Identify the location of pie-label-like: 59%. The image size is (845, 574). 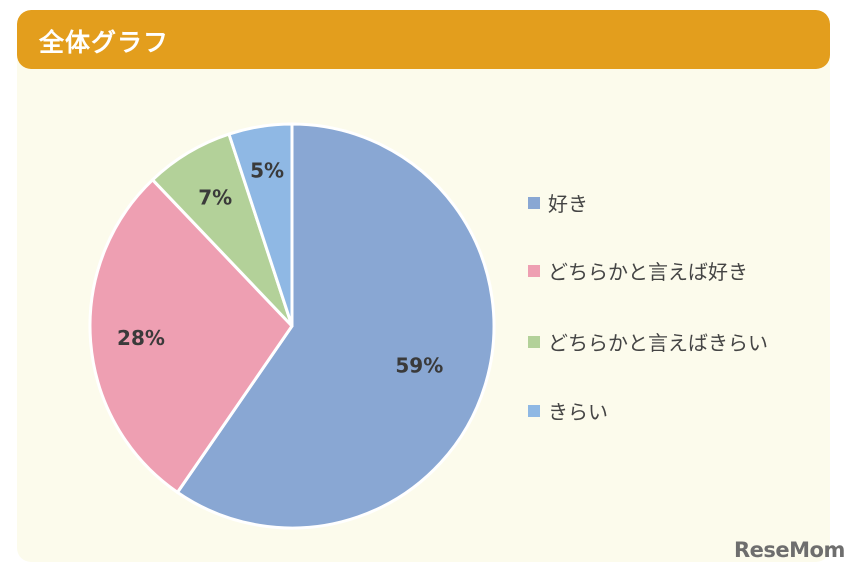
(419, 366).